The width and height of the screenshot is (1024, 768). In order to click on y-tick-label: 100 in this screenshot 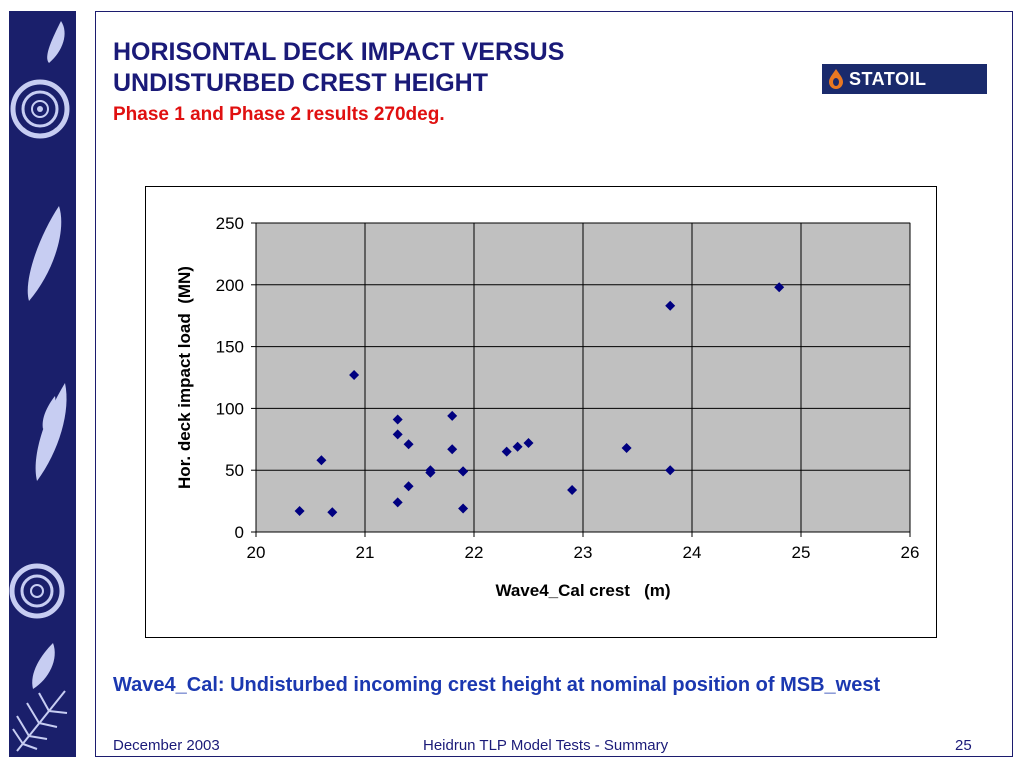, I will do `click(230, 408)`.